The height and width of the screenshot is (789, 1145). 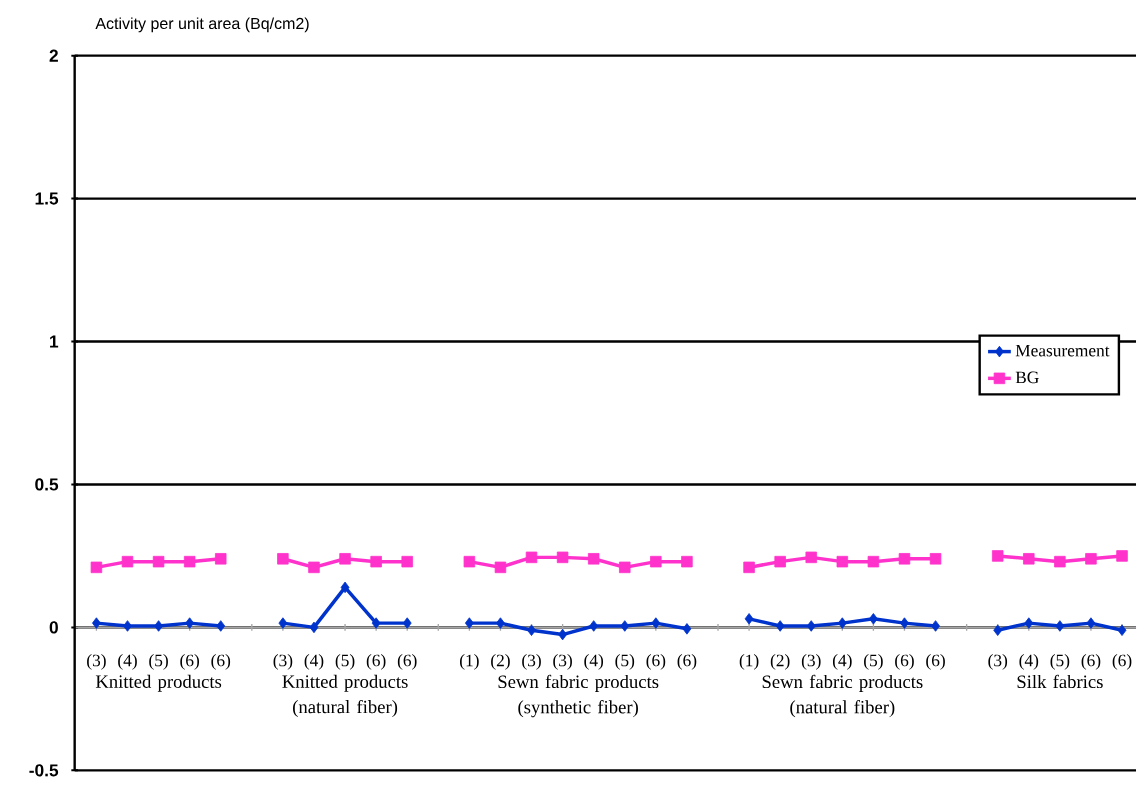 I want to click on annotation: Sewn fabric products (natural fiber), so click(x=842, y=696).